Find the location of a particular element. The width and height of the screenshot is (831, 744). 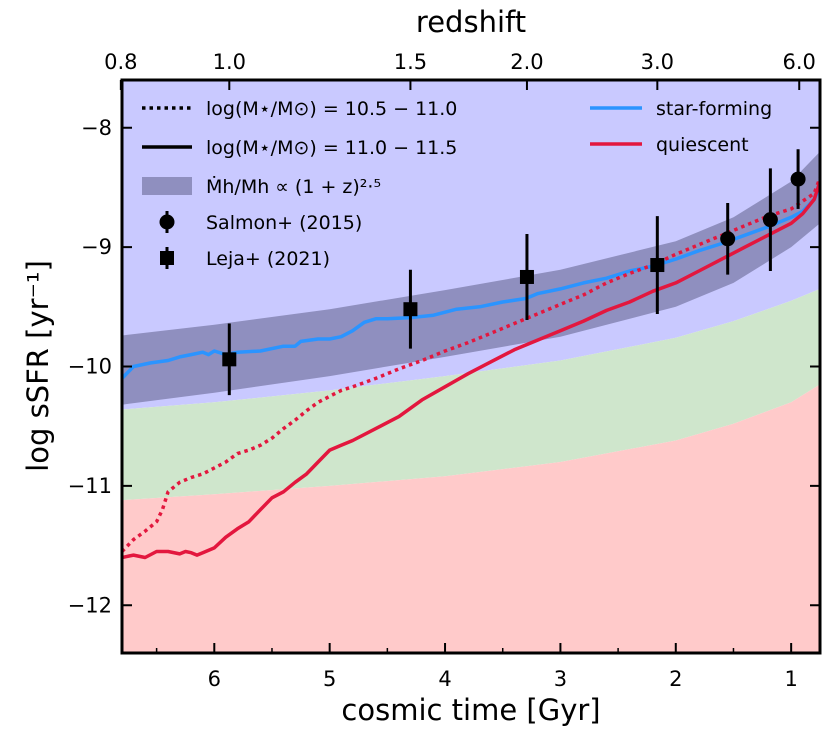

redshift-tick-label: 3.0 is located at coordinates (657, 62).